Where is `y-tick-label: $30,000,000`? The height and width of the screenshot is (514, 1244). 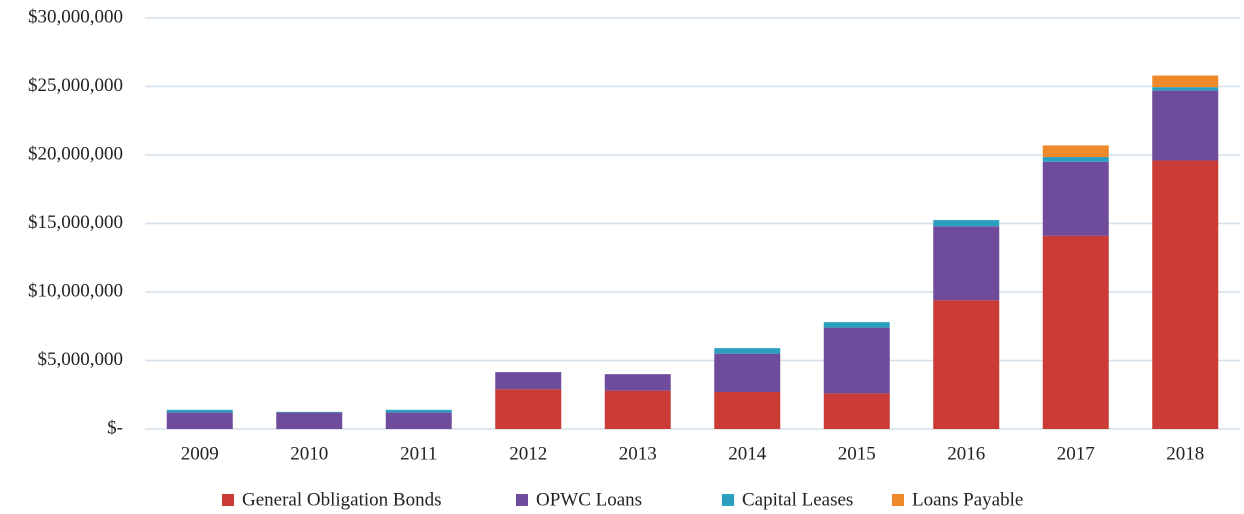
y-tick-label: $30,000,000 is located at coordinates (75, 16).